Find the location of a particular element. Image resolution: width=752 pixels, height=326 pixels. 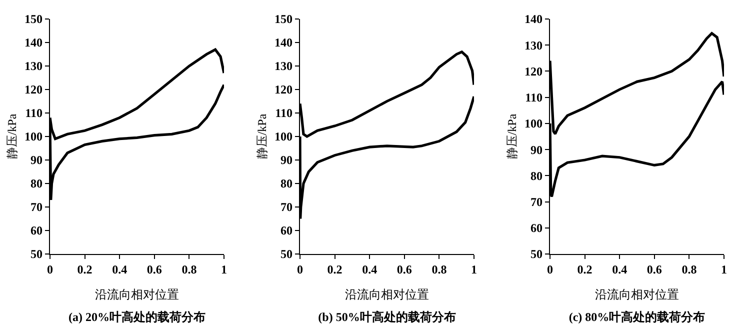

text: (a) 20%叶高处的载荷分布 is located at coordinates (137, 317).